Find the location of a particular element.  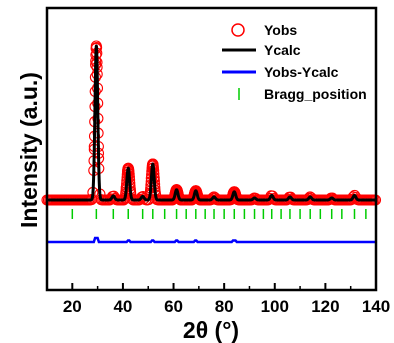

x-axis-ticks: 20 40 60 80 100 120 140 is located at coordinates (218, 299).